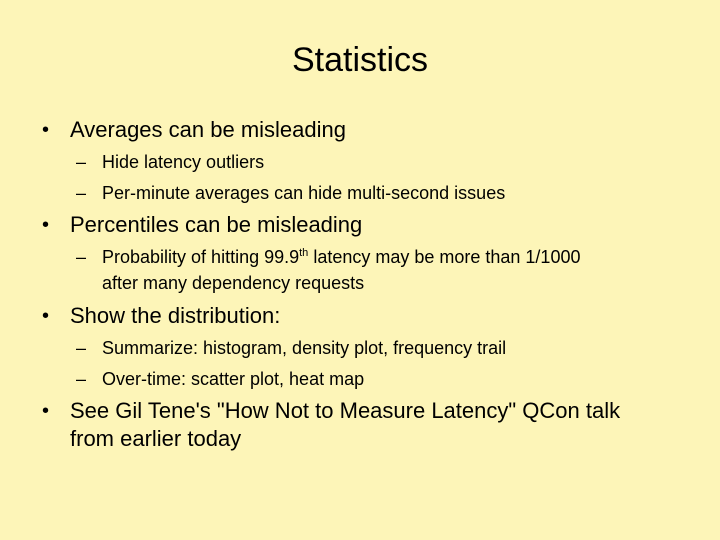 This screenshot has width=720, height=540. I want to click on superscript-th: th, so click(304, 253).